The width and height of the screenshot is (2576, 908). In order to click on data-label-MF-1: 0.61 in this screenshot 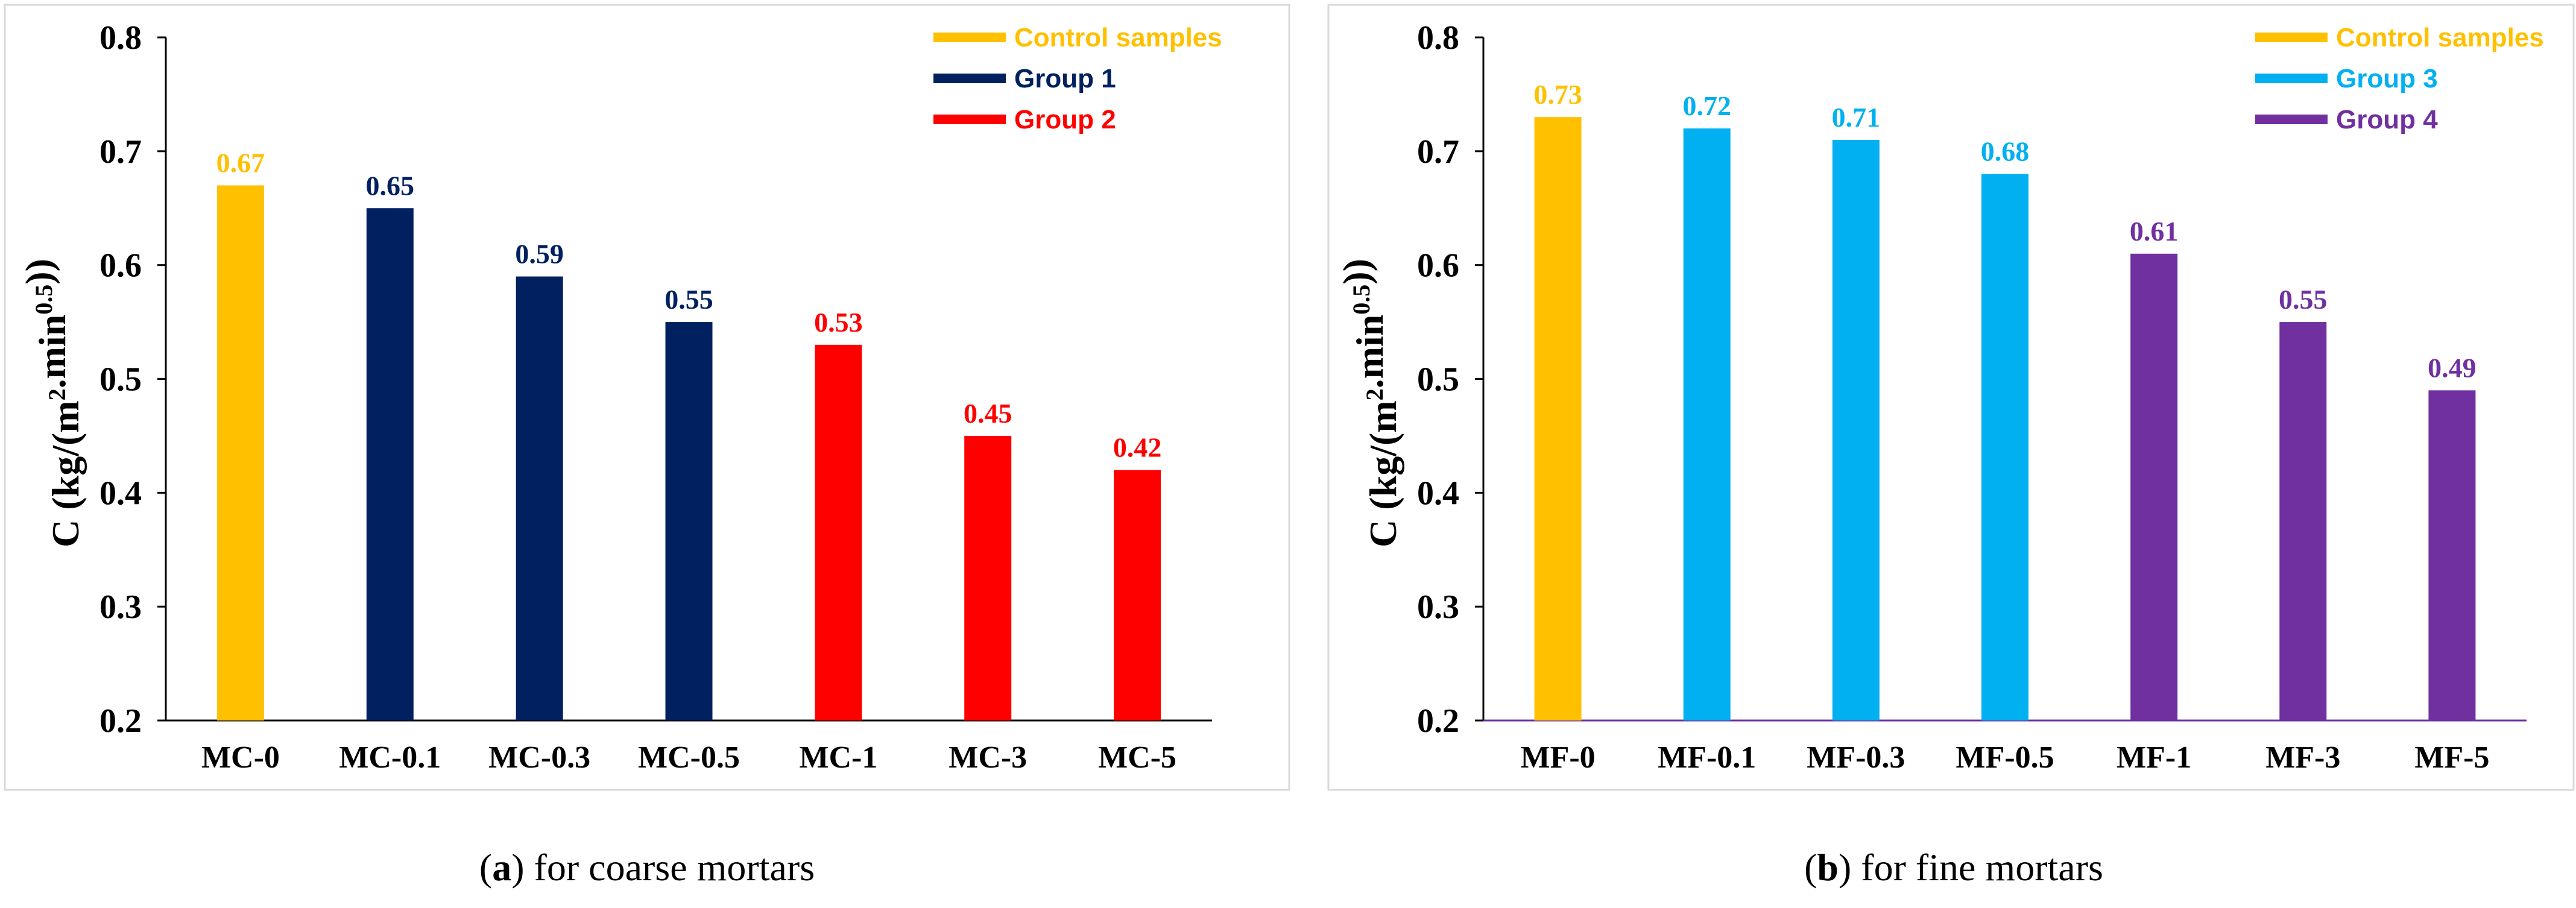, I will do `click(2154, 231)`.